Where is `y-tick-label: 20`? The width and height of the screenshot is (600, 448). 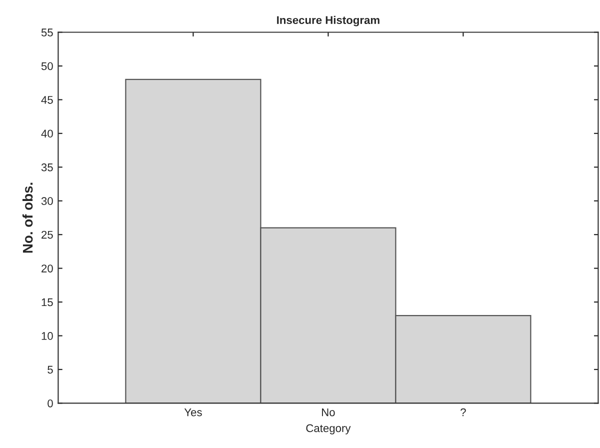 y-tick-label: 20 is located at coordinates (47, 268).